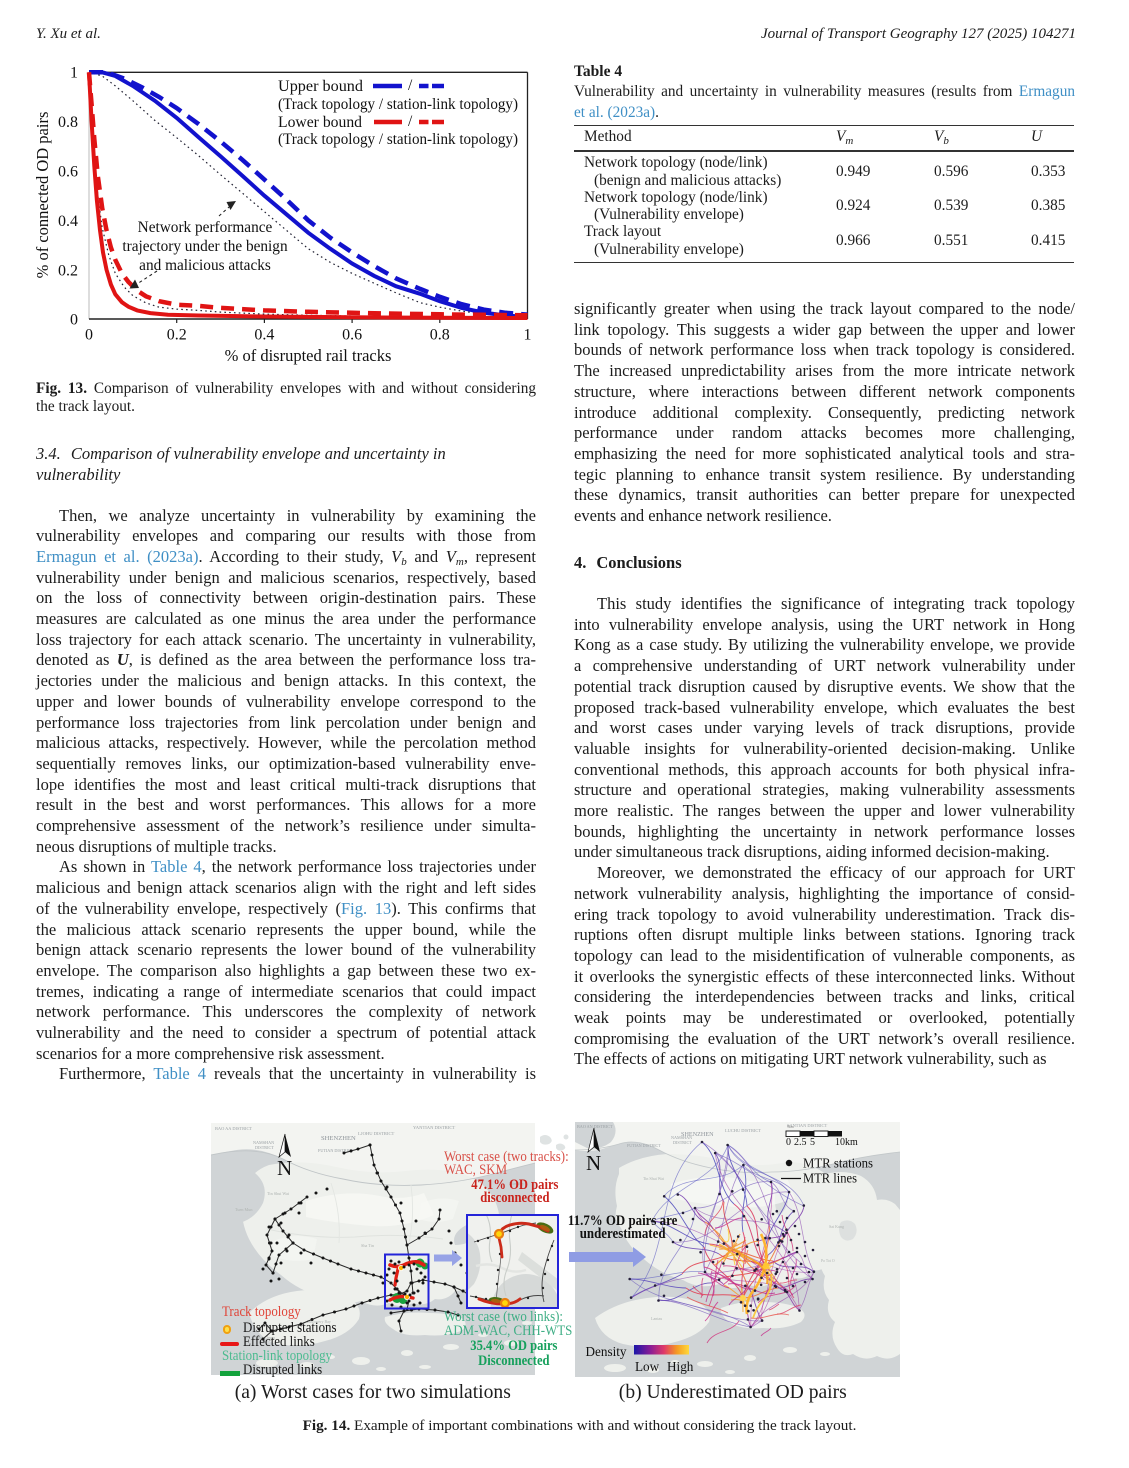 This screenshot has width=1129, height=1468. I want to click on svg-text: Tuen Mun, so click(244, 1209).